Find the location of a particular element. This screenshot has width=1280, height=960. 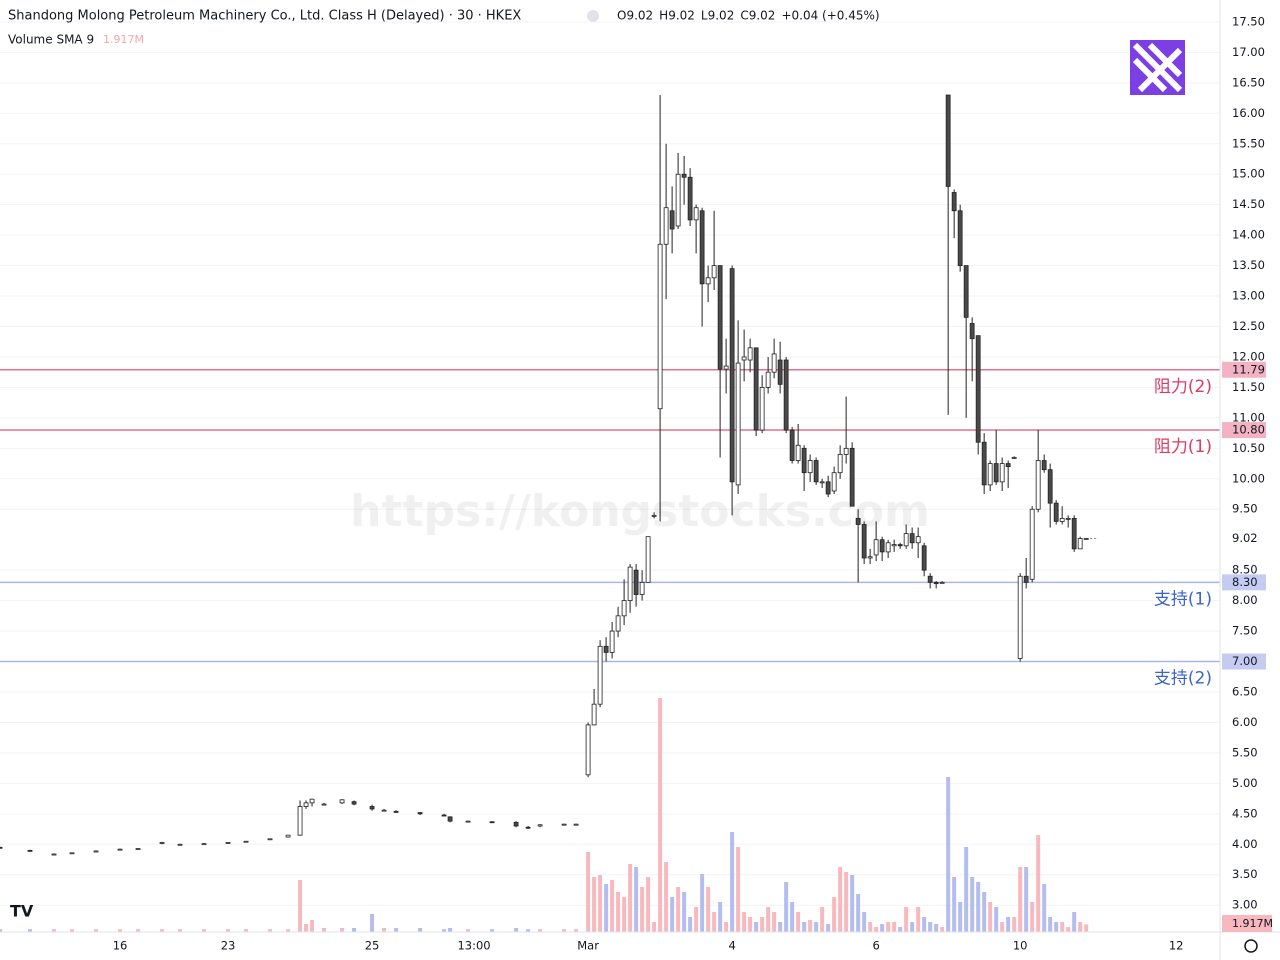

x-tick-label: 23 is located at coordinates (228, 946).